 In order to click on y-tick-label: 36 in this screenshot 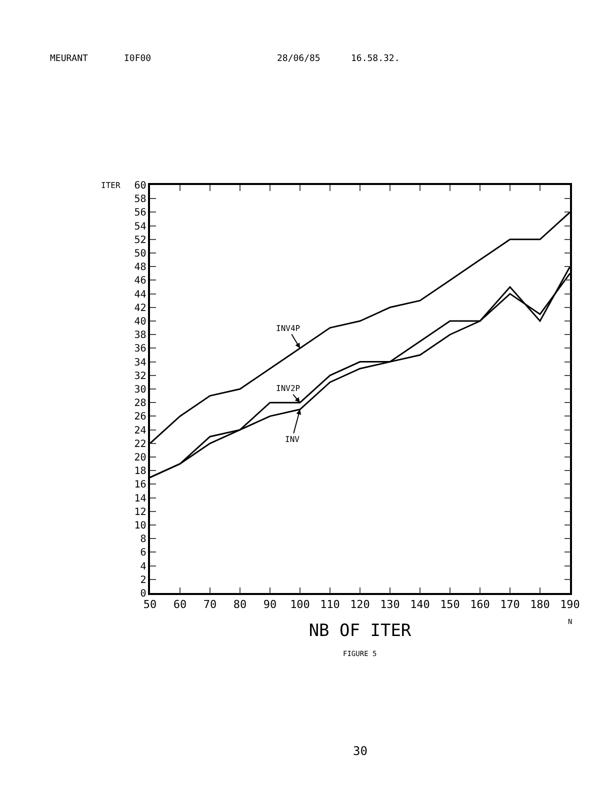, I will do `click(140, 349)`.